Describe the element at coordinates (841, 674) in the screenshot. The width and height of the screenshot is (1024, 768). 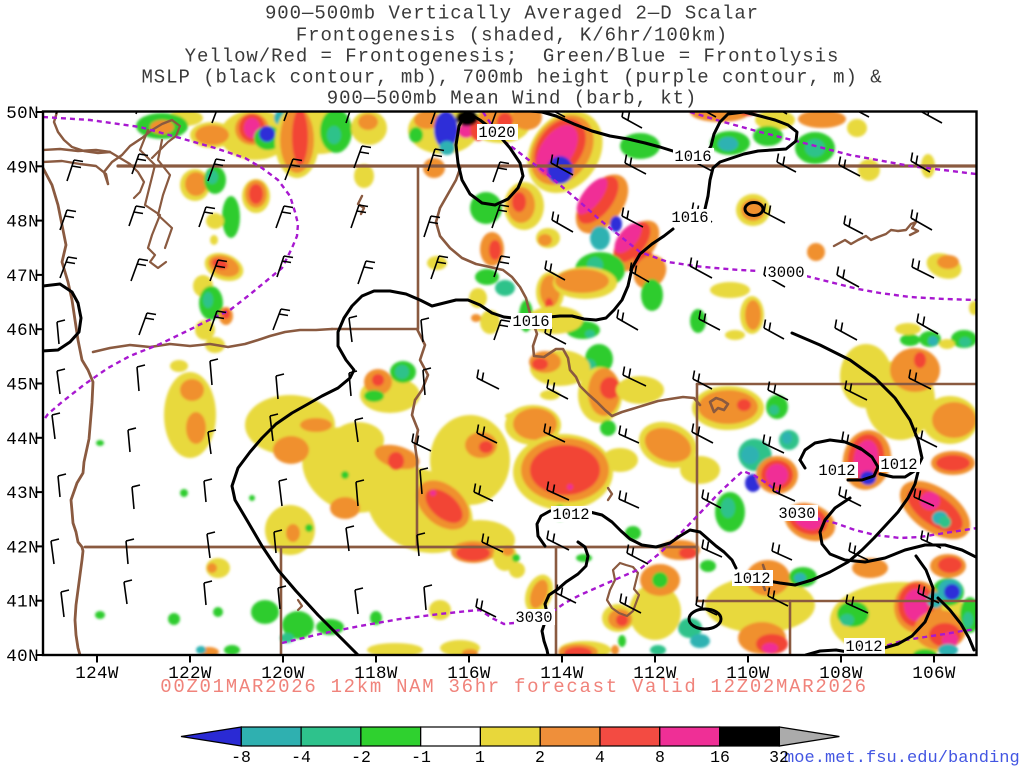
I see `svg-text: 108W` at that location.